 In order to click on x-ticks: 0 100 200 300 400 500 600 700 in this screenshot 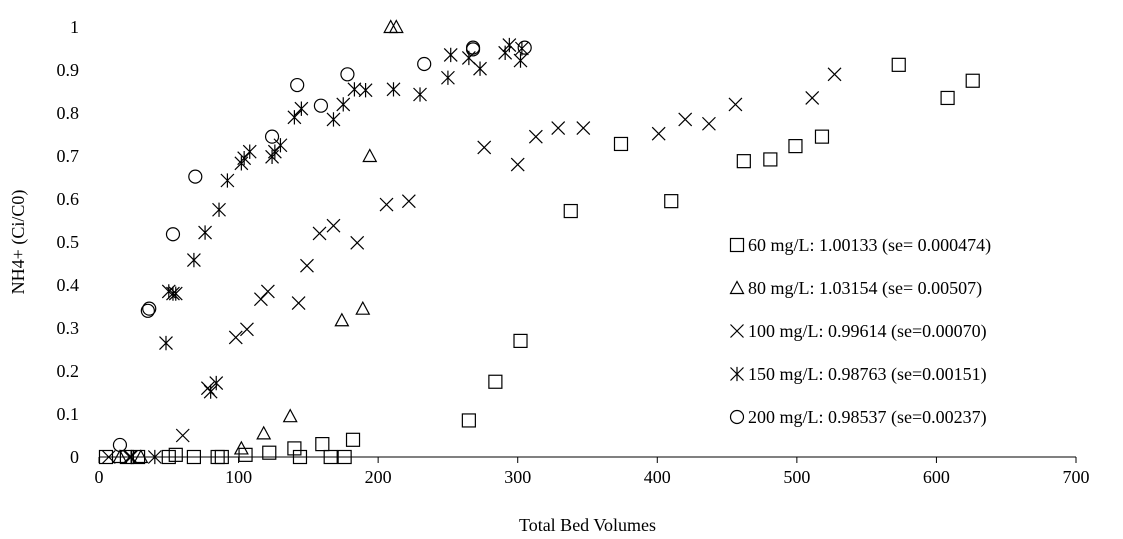, I will do `click(592, 472)`.